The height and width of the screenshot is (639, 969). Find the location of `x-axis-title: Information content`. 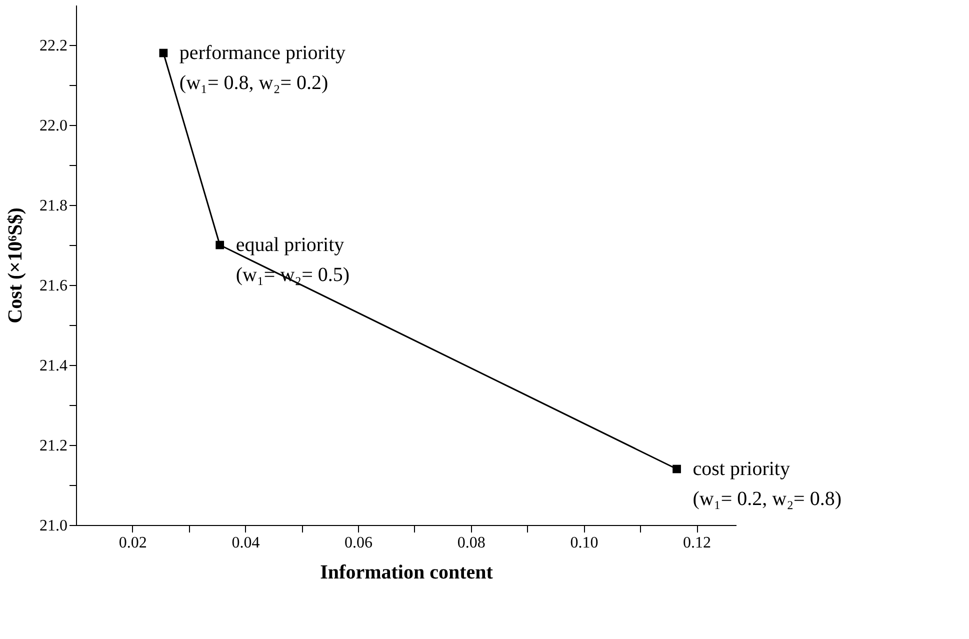

x-axis-title: Information content is located at coordinates (407, 573).